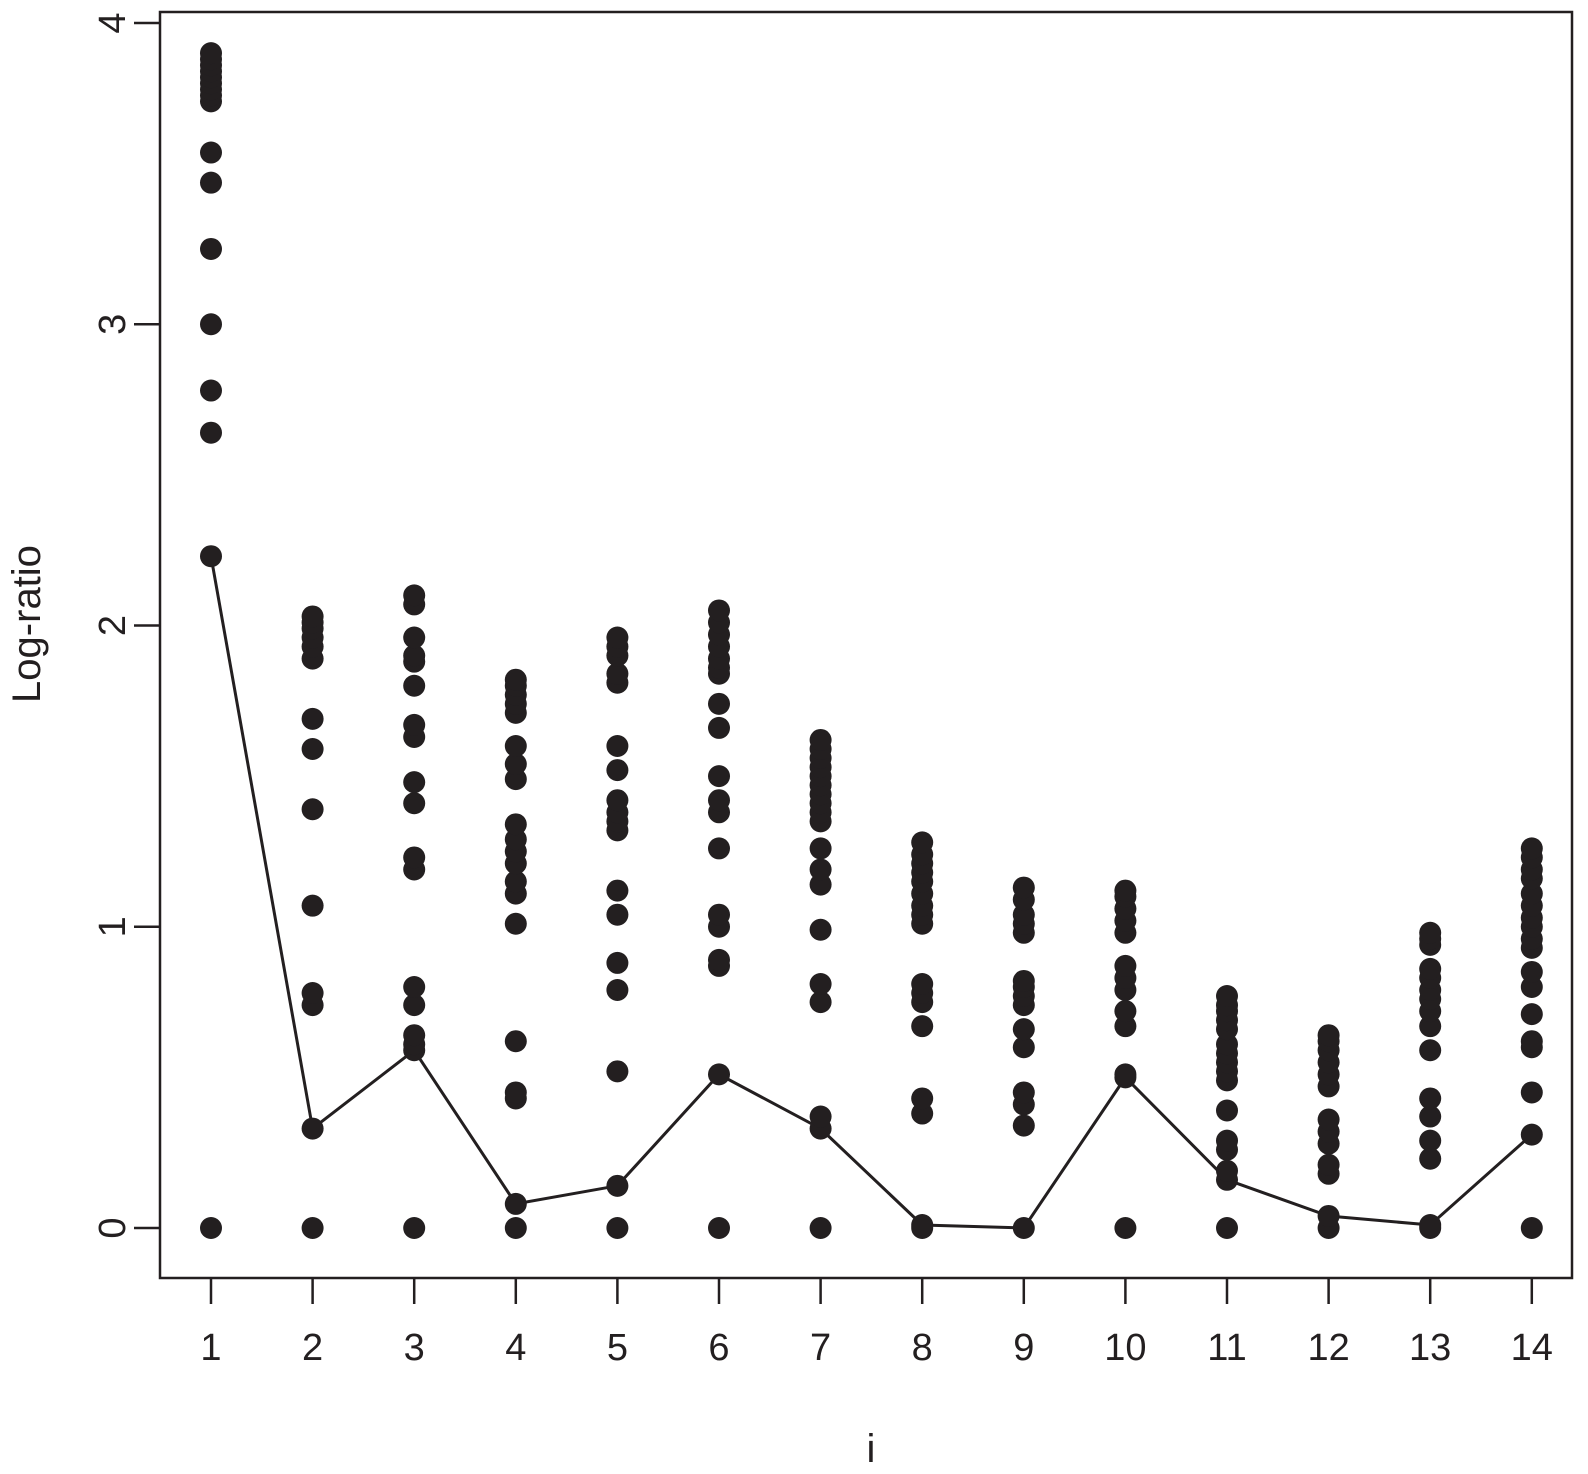  What do you see at coordinates (312, 1348) in the screenshot?
I see `x-tick-label: 2` at bounding box center [312, 1348].